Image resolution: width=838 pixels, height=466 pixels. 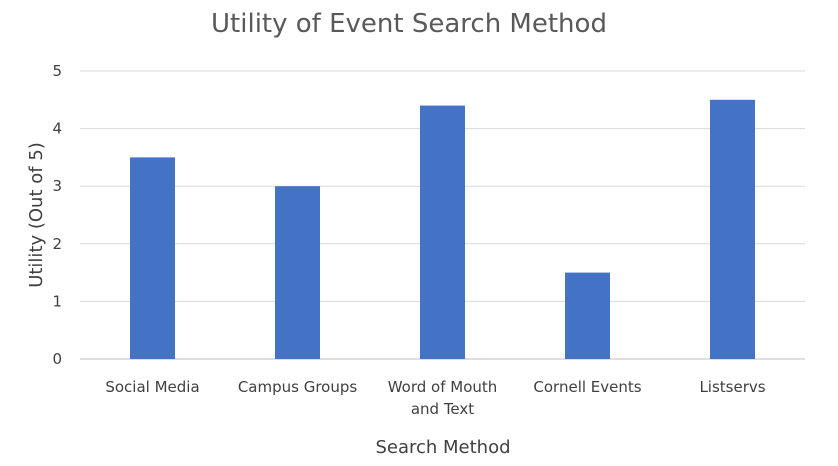 I want to click on x-tick-label: Campus Groups, so click(x=298, y=387).